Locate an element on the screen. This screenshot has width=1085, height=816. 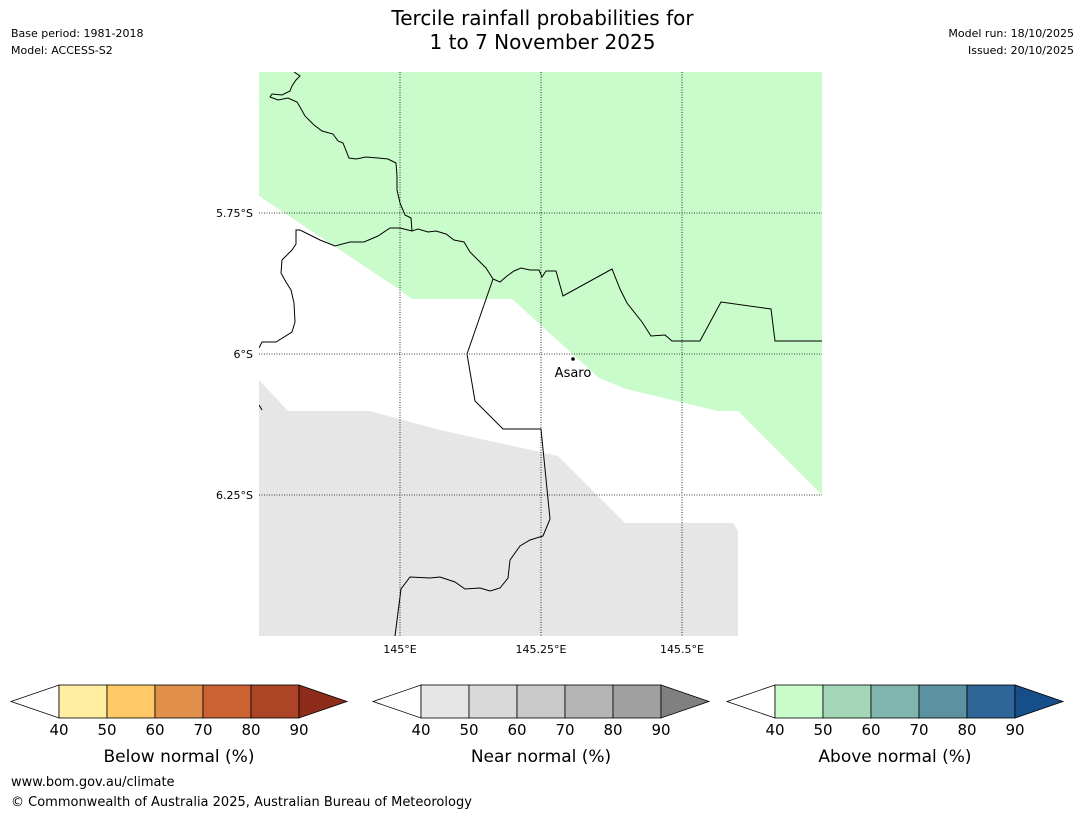
model-run: Model run: 18/10/2025 is located at coordinates (1011, 33).